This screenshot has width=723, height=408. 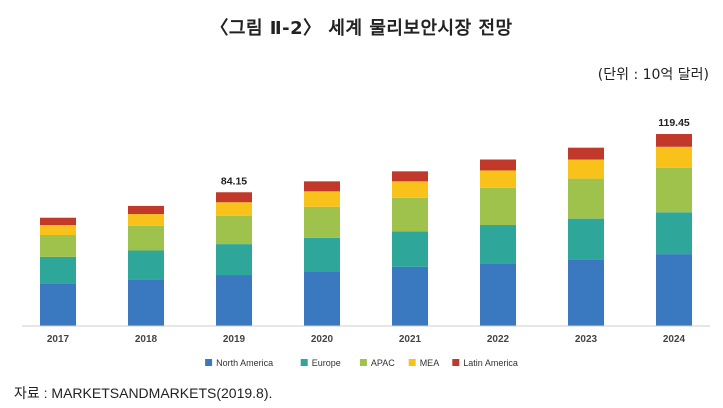 I want to click on bar-segment-mea-2022, so click(x=498, y=179).